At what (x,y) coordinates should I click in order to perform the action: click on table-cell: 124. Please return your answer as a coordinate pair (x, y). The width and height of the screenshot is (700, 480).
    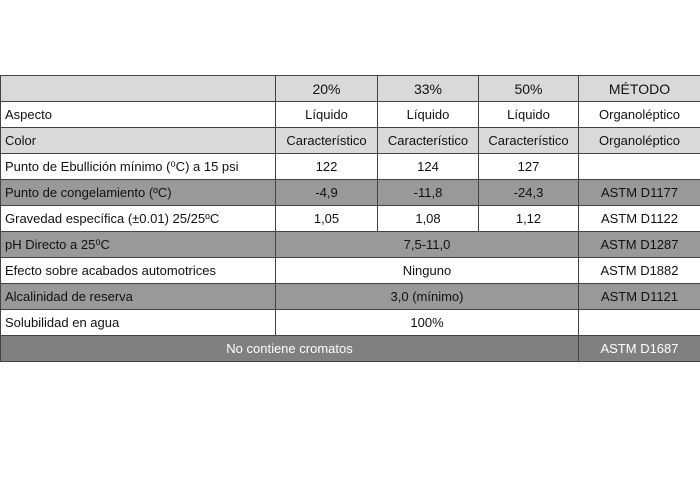
    Looking at the image, I should click on (428, 166).